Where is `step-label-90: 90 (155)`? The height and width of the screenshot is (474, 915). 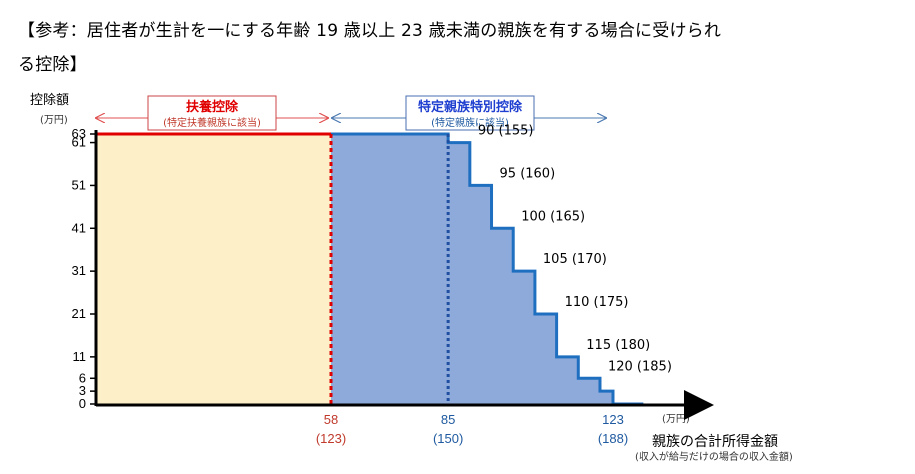
step-label-90: 90 (155) is located at coordinates (506, 131).